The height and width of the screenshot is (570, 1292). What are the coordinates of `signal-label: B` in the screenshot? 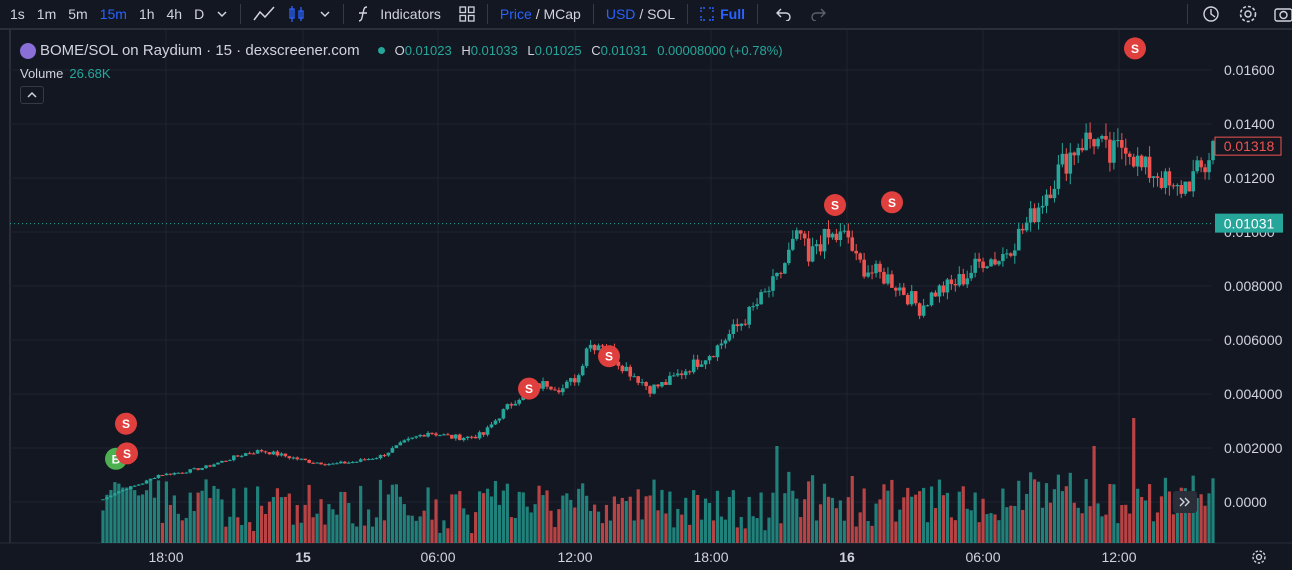 It's located at (116, 459).